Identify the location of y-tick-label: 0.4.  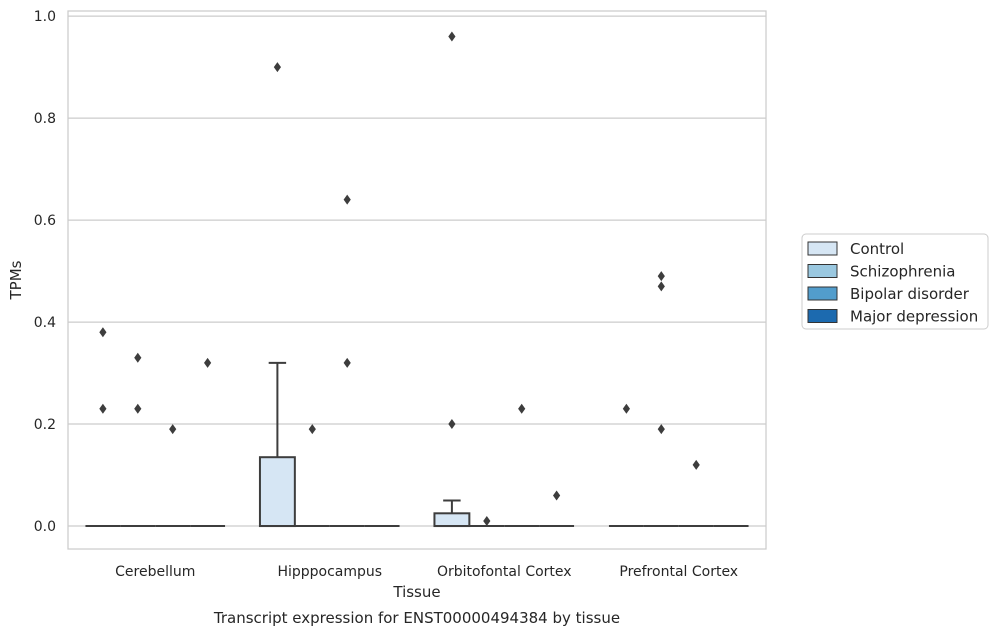
(45, 323).